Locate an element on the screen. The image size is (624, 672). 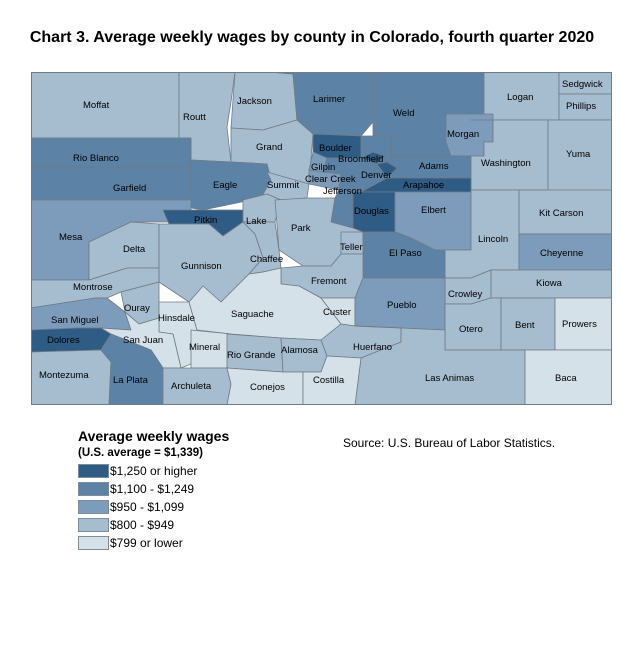
label-la-plata: La Plata is located at coordinates (131, 380).